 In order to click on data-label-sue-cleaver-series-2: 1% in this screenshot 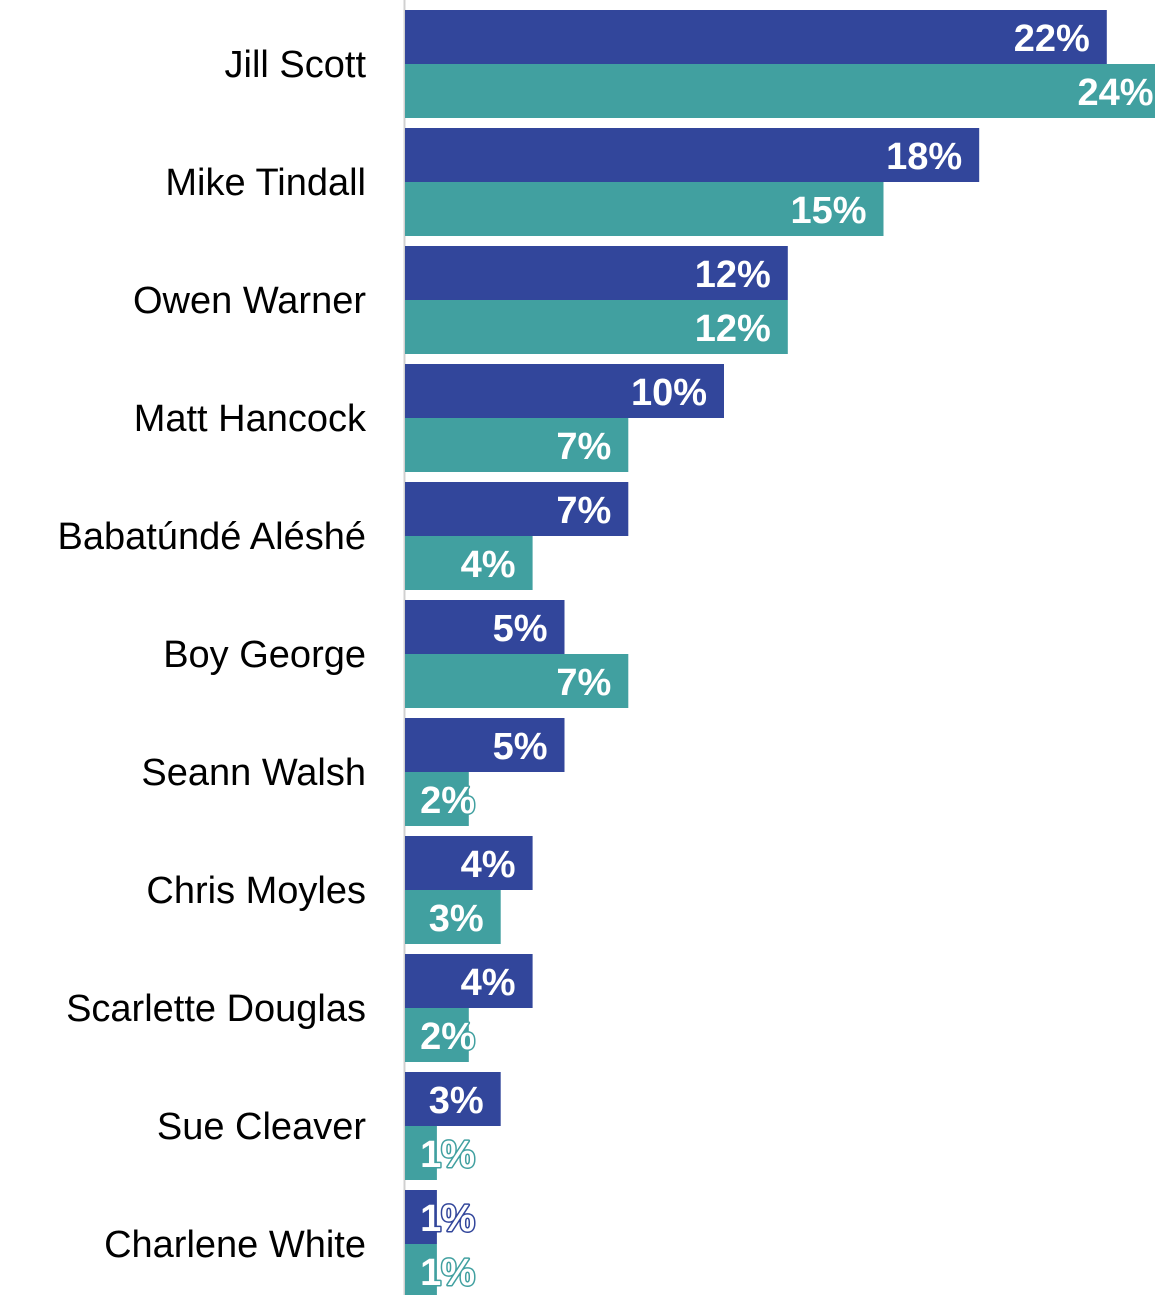, I will do `click(447, 1155)`.